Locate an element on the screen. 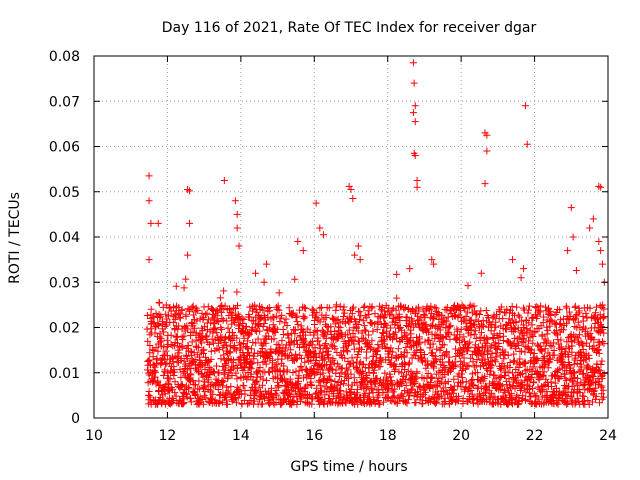  y-tick-label: 0.01 is located at coordinates (64, 374).